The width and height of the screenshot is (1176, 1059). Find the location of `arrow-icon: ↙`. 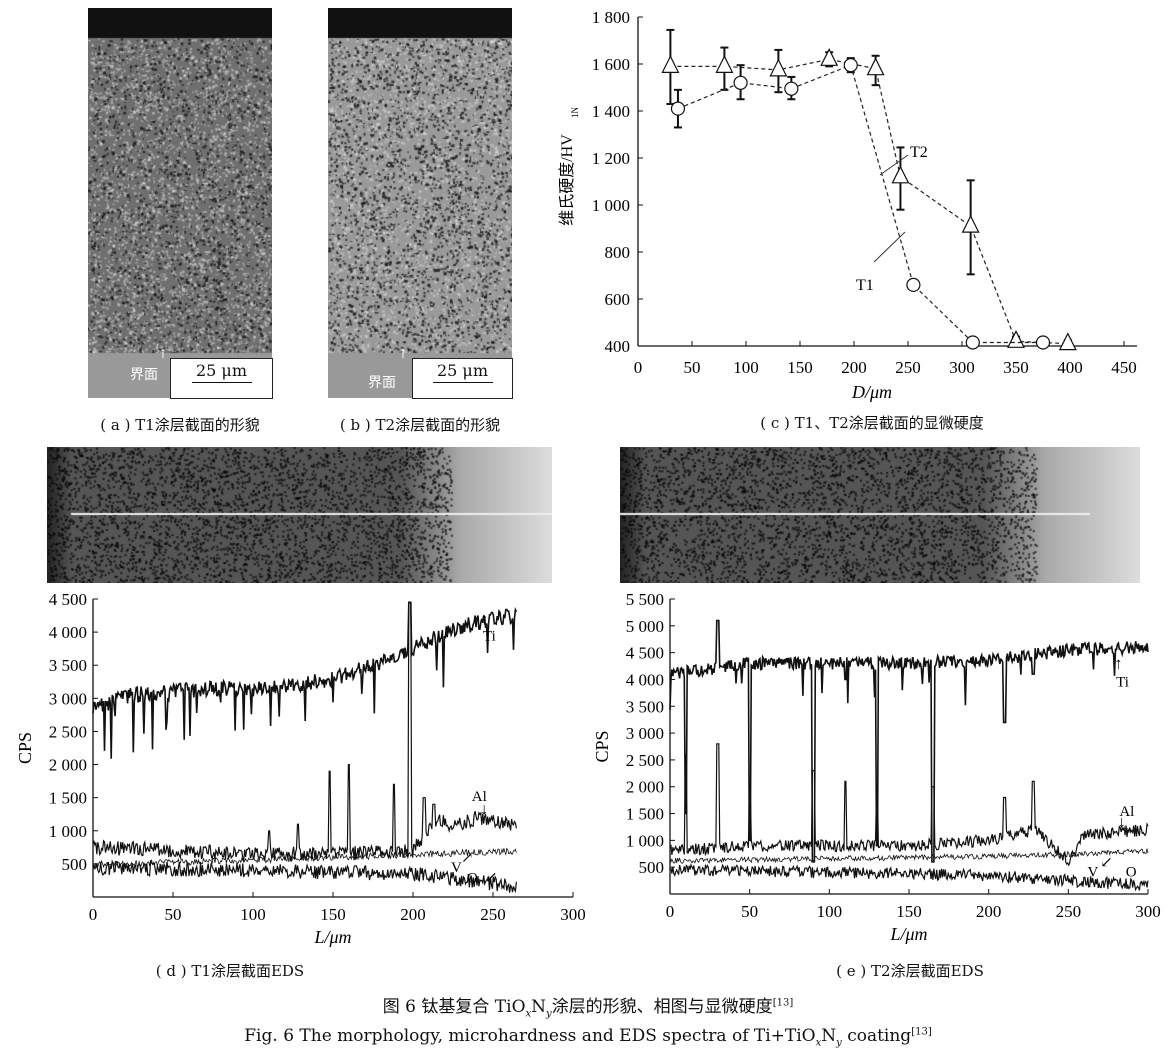

arrow-icon: ↙ is located at coordinates (1106, 863).